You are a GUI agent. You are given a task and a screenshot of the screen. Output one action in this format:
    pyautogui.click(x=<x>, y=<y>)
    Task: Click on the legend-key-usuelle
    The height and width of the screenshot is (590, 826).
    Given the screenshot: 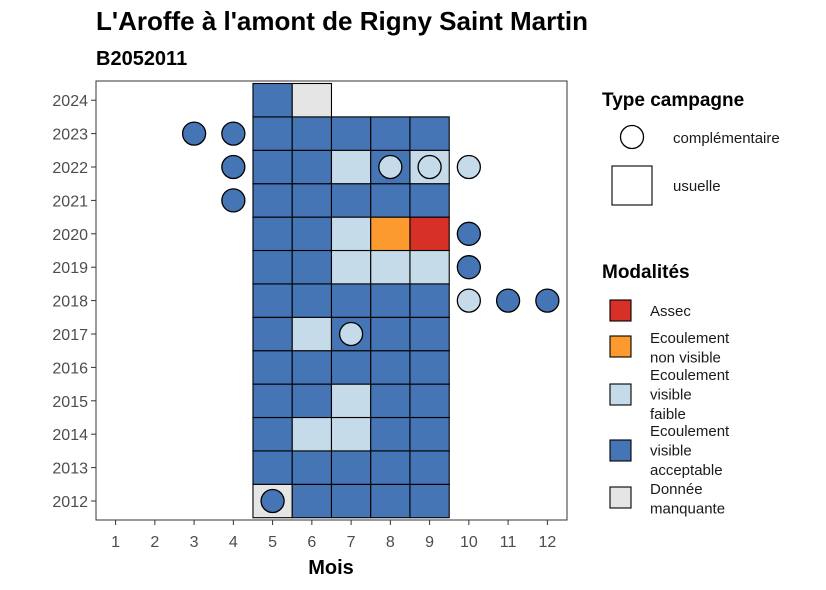 What is the action you would take?
    pyautogui.click(x=632, y=185)
    